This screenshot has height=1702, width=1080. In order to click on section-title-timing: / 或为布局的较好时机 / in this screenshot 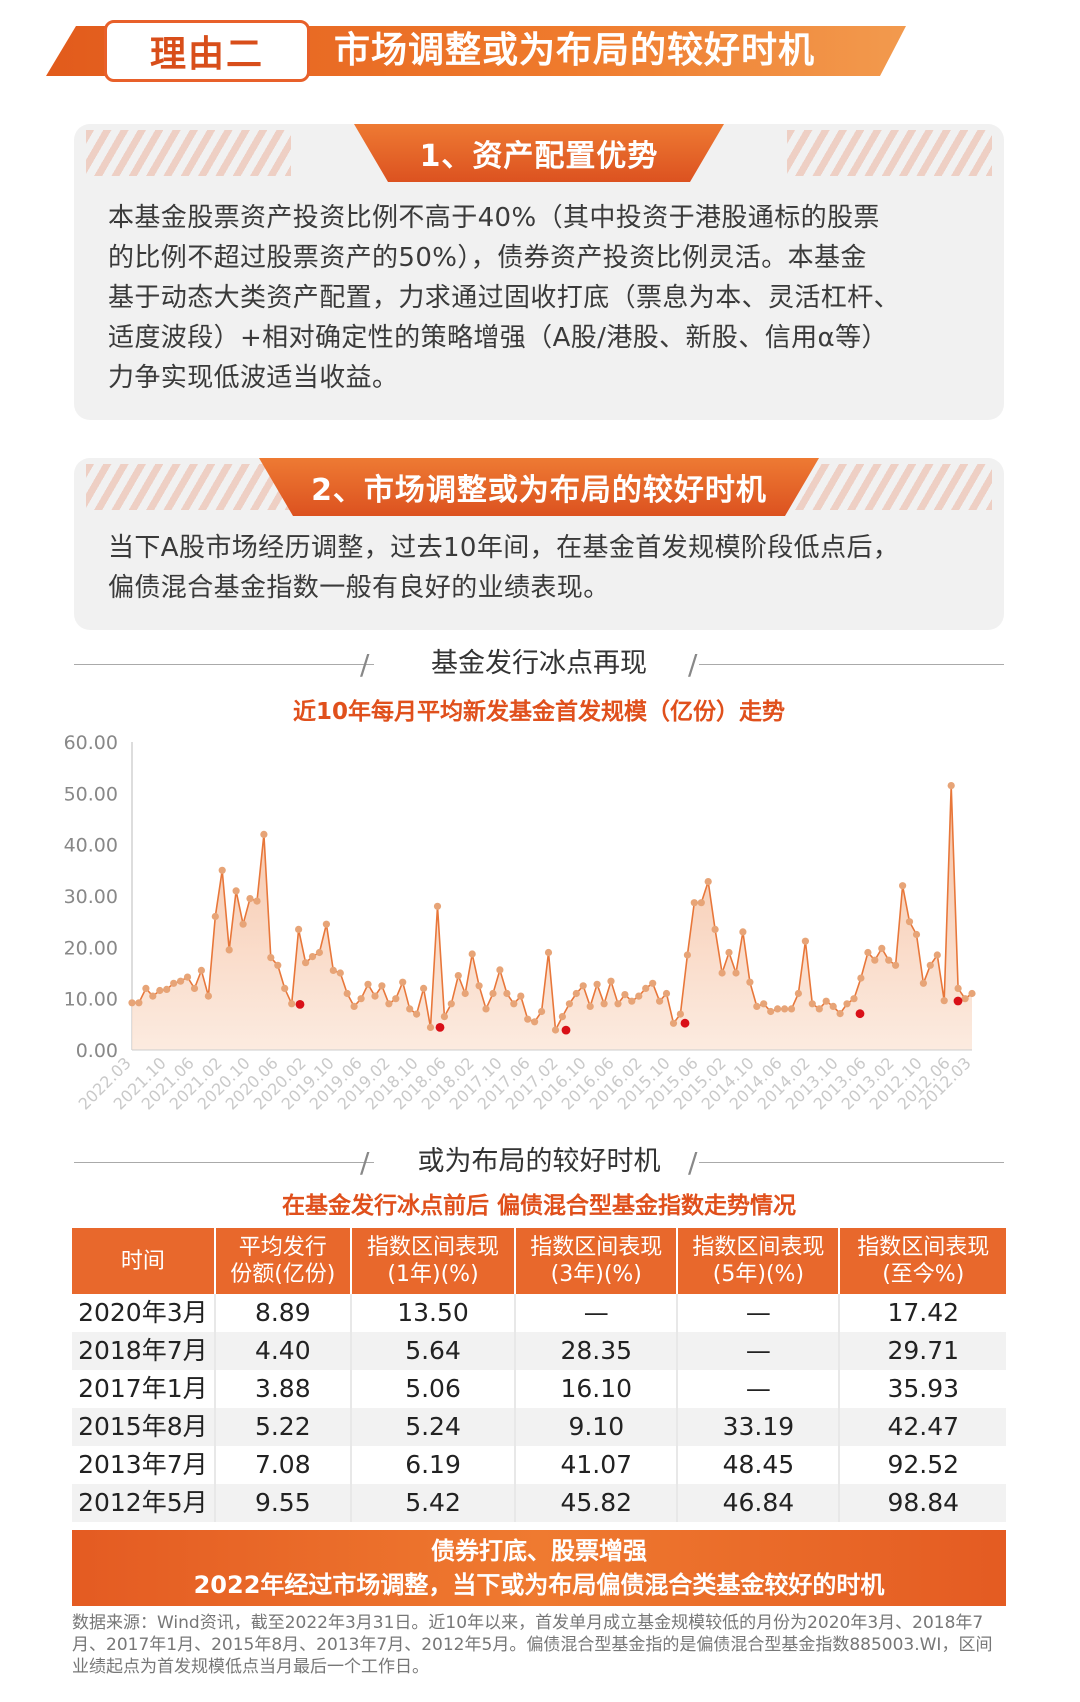, I will do `click(539, 1162)`.